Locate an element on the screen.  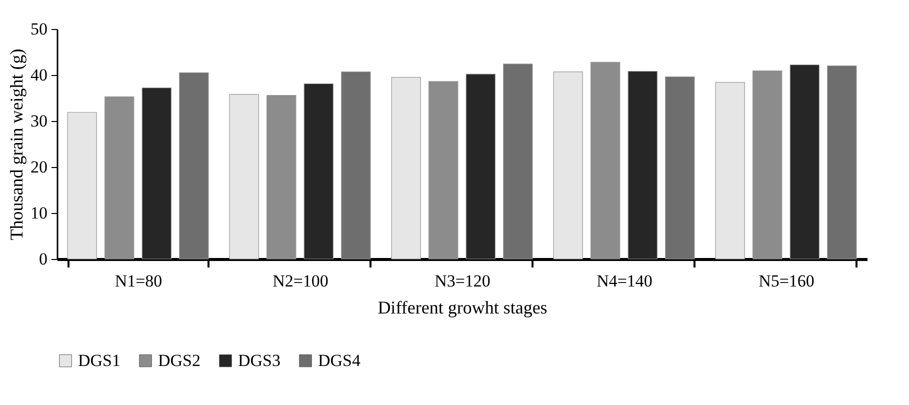
x-tick-label: N2=100 is located at coordinates (300, 281).